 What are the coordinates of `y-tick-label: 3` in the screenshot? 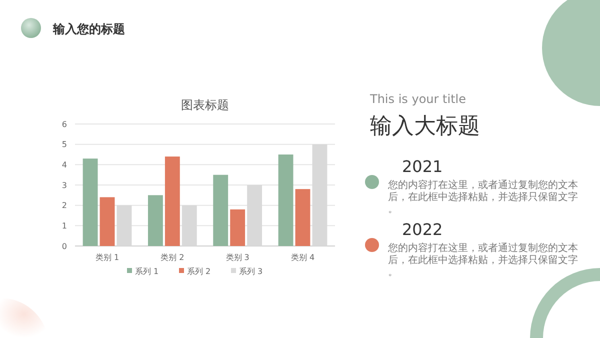 It's located at (64, 185).